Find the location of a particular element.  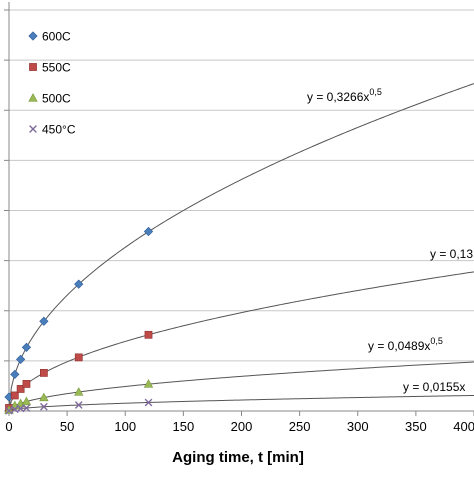

equation-text: y = 0,13 is located at coordinates (451, 254).